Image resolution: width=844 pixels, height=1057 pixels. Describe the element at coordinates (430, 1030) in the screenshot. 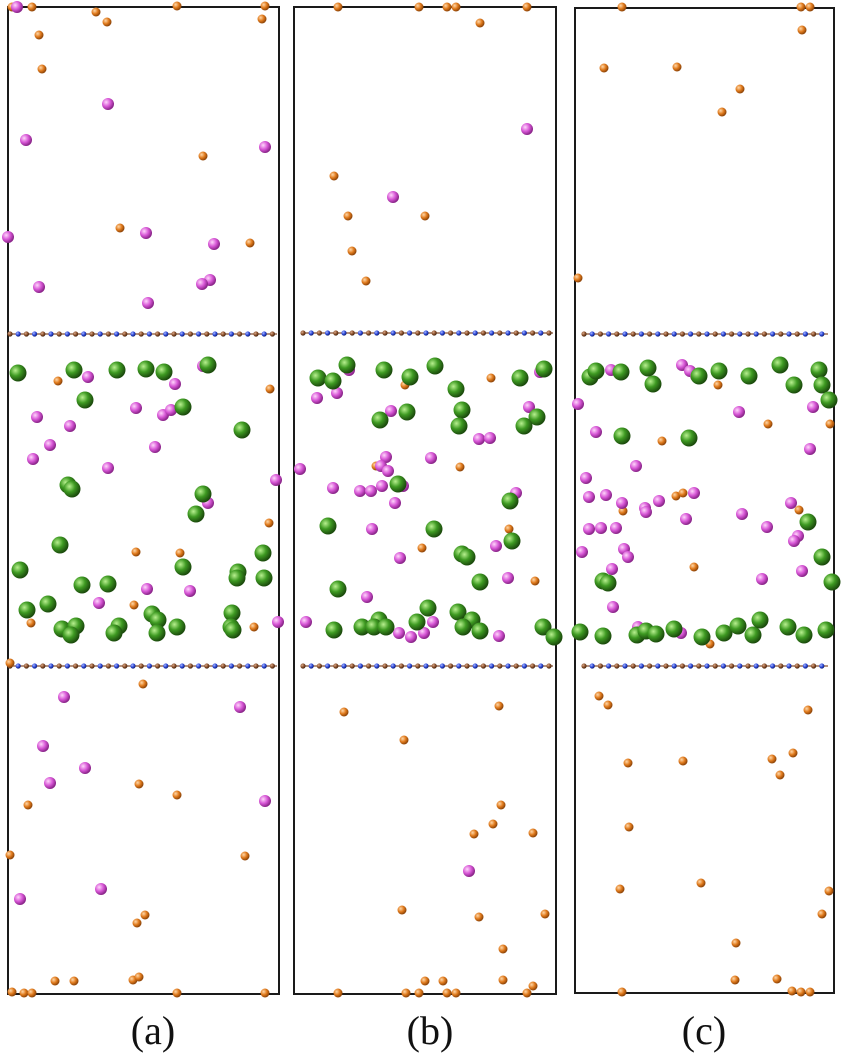

I see `panel-label-b: (b)` at that location.